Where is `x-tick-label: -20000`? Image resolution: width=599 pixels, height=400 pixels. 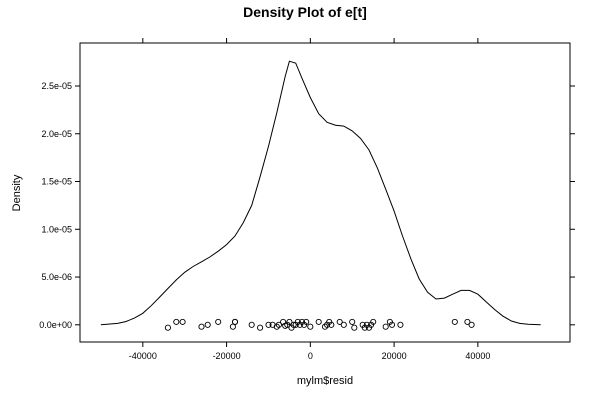 x-tick-label: -20000 is located at coordinates (227, 356).